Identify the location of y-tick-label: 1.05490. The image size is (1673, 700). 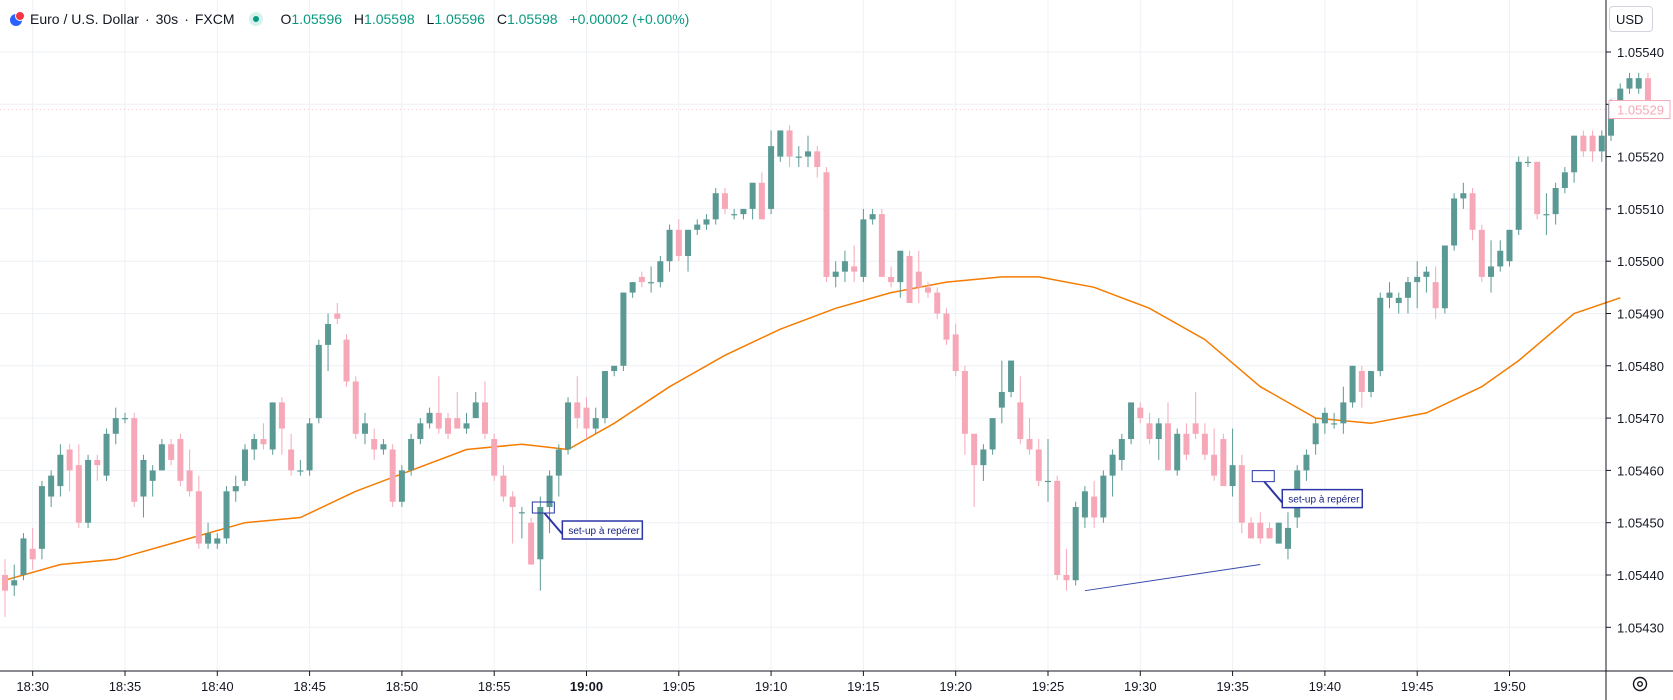
(1640, 314).